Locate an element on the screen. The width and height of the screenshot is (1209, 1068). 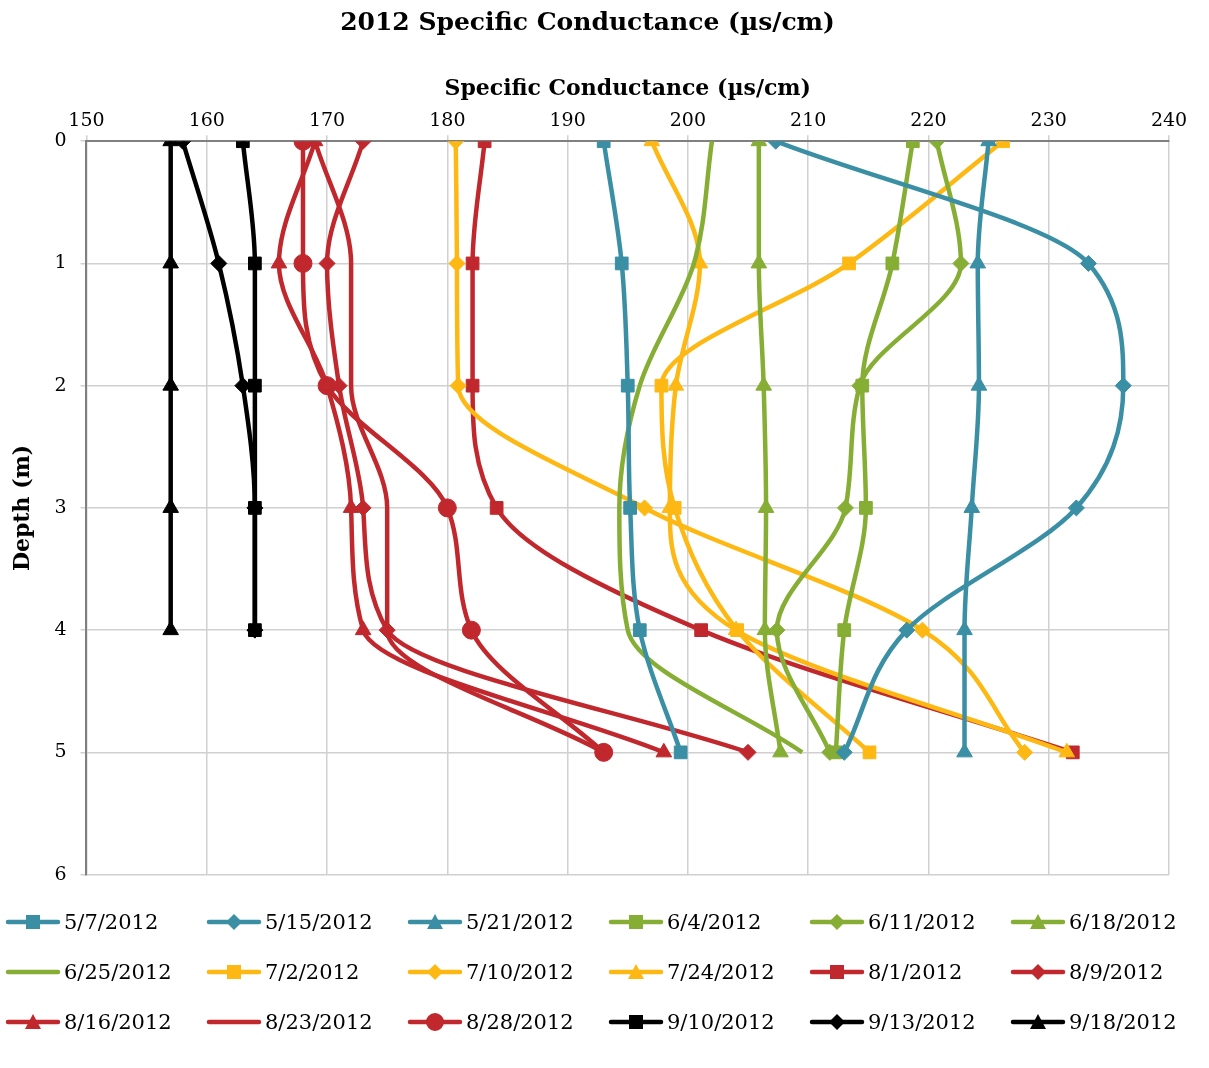
legend-label: 7/2/2012 is located at coordinates (312, 972).